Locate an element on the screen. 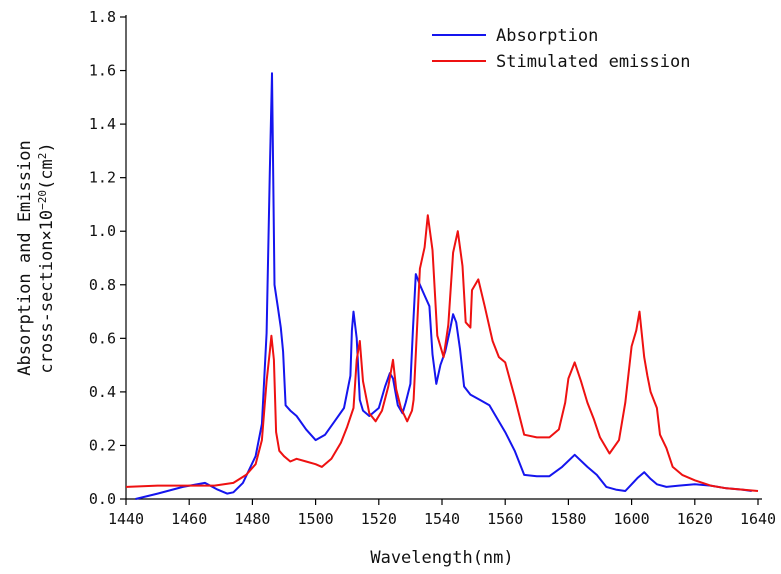  y-tick-label: 0.6 is located at coordinates (102, 338).